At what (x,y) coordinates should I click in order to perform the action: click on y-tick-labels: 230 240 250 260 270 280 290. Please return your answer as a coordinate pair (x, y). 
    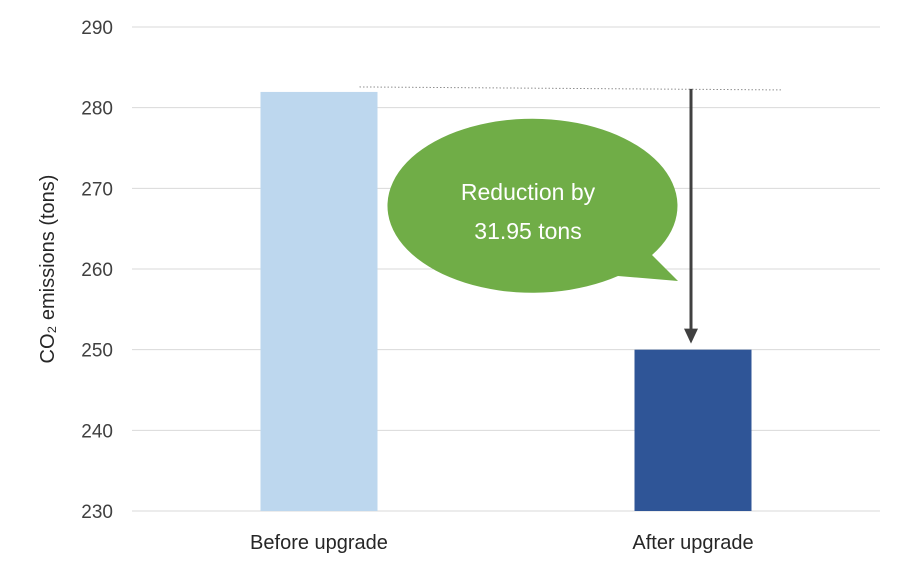
    Looking at the image, I should click on (97, 270).